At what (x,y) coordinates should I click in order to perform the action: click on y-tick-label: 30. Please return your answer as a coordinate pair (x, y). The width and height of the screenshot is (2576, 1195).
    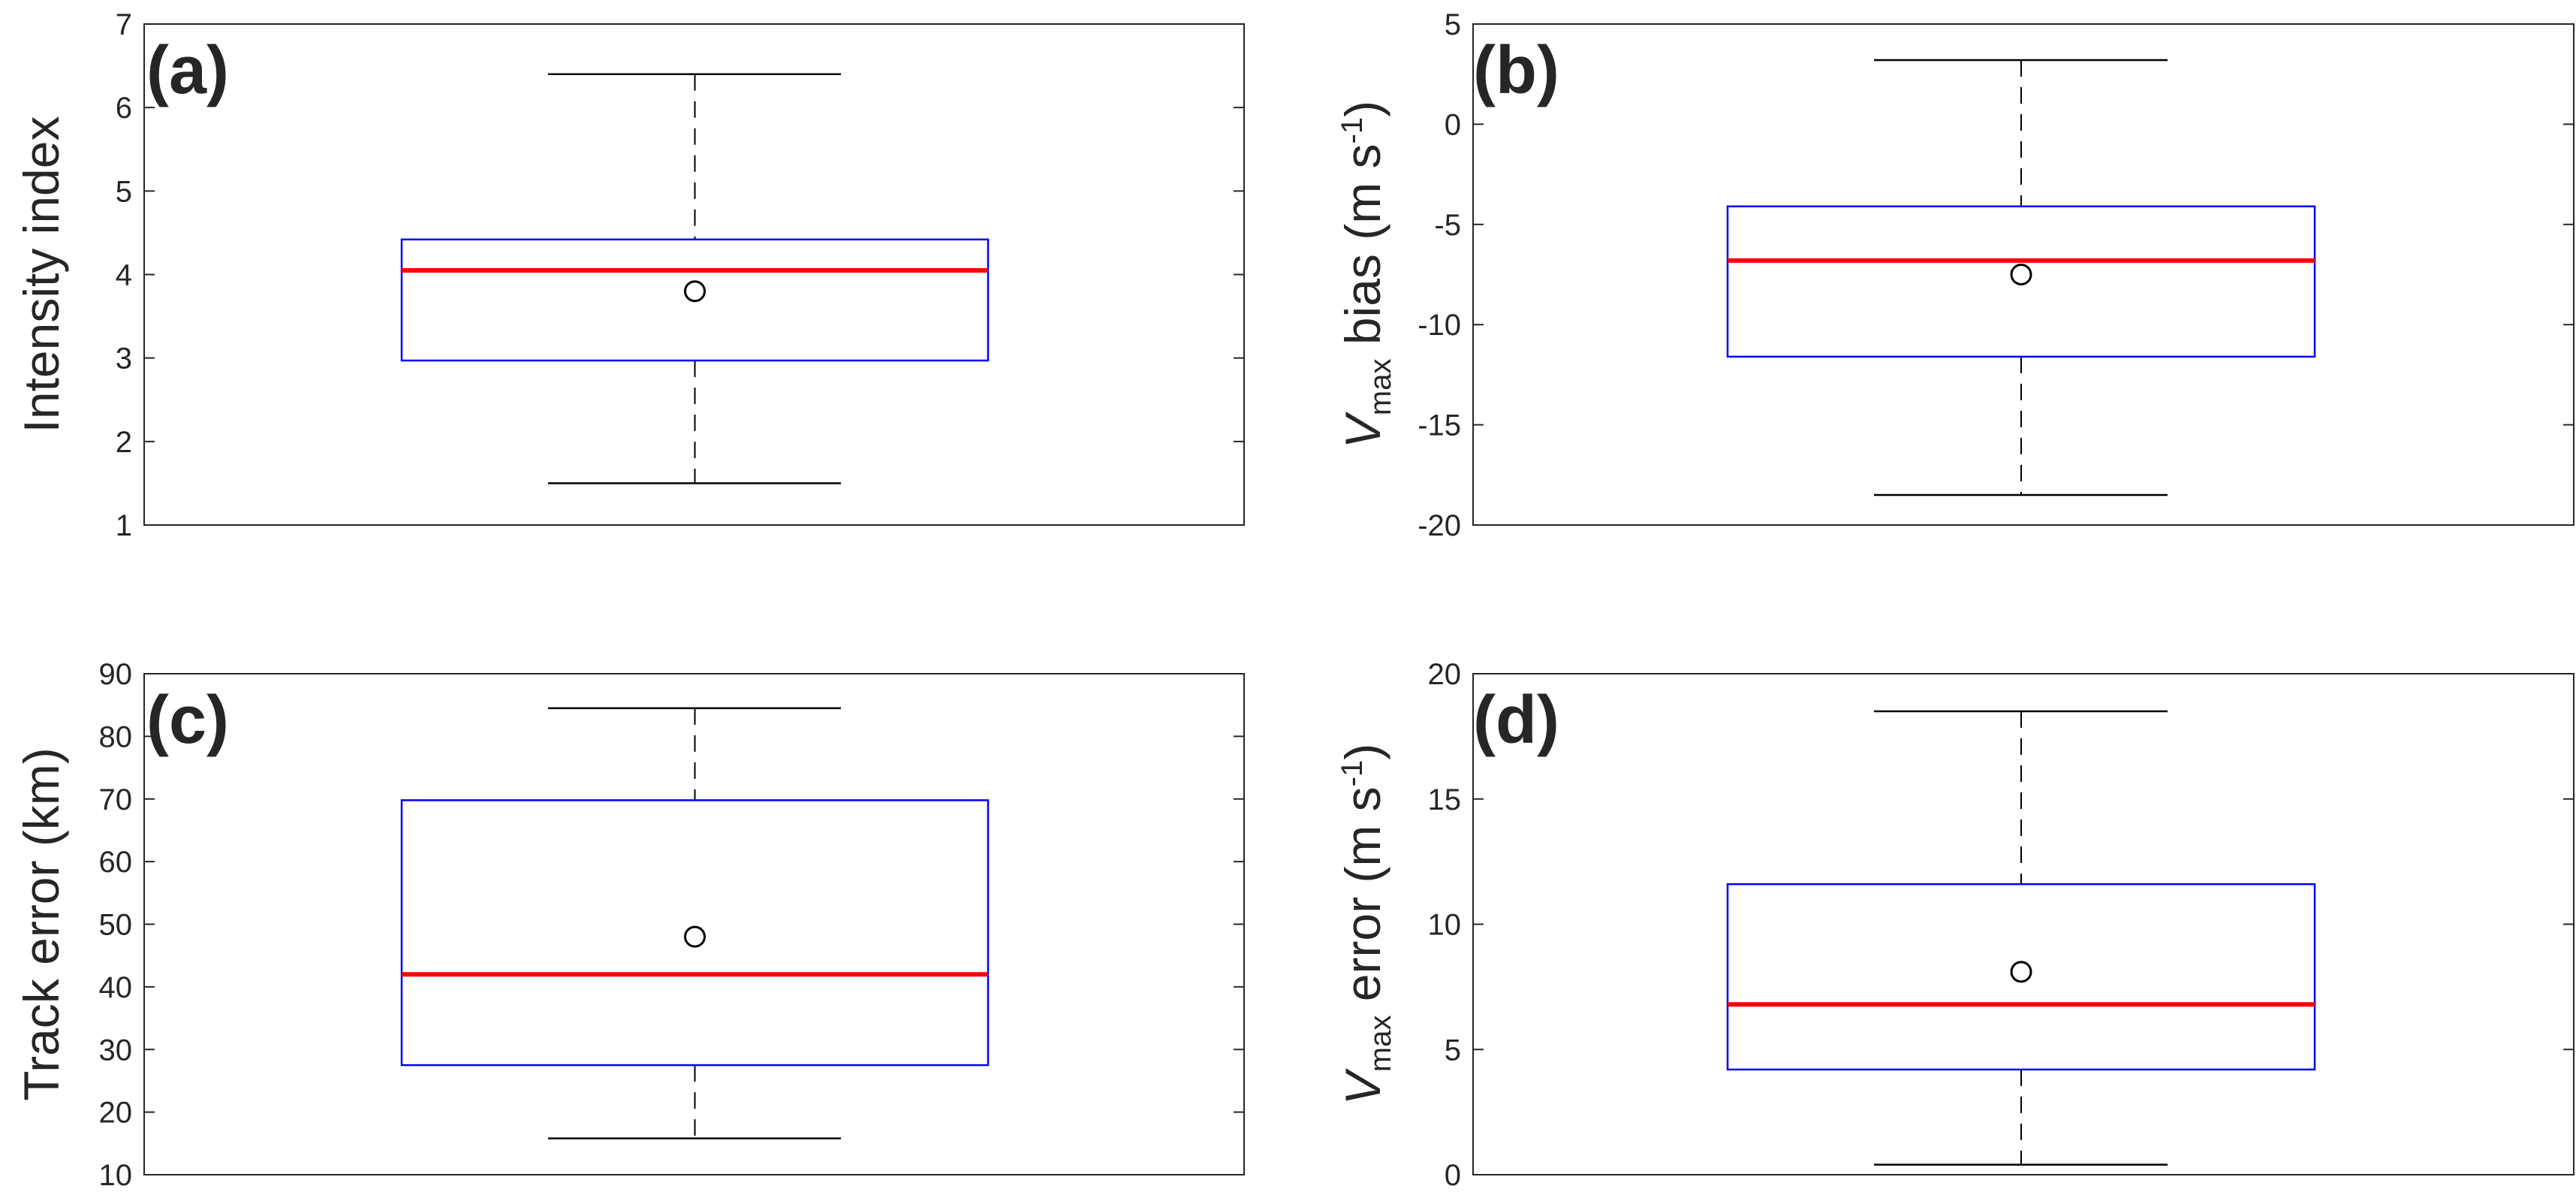
    Looking at the image, I should click on (116, 1050).